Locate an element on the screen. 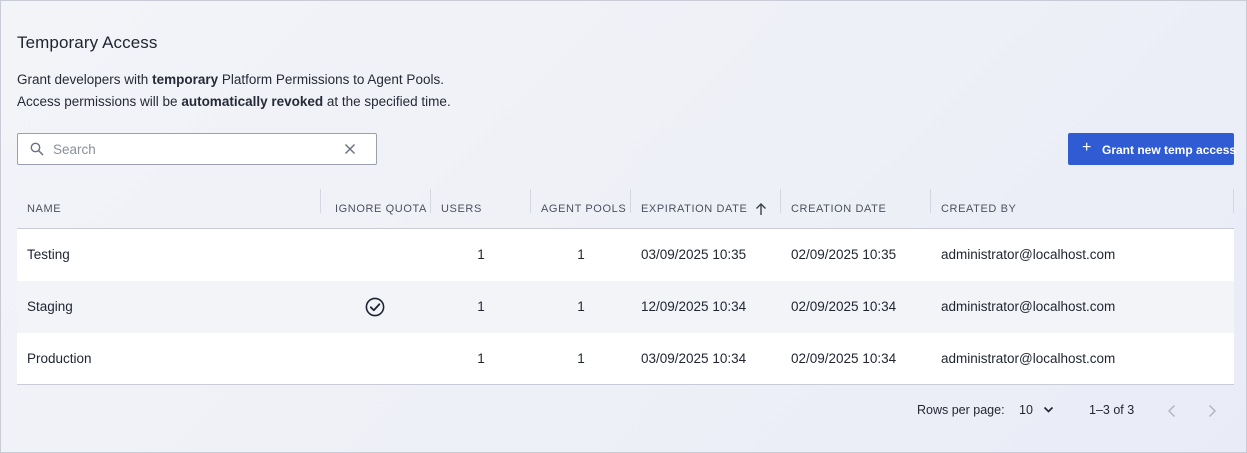  search-icon is located at coordinates (37, 149).